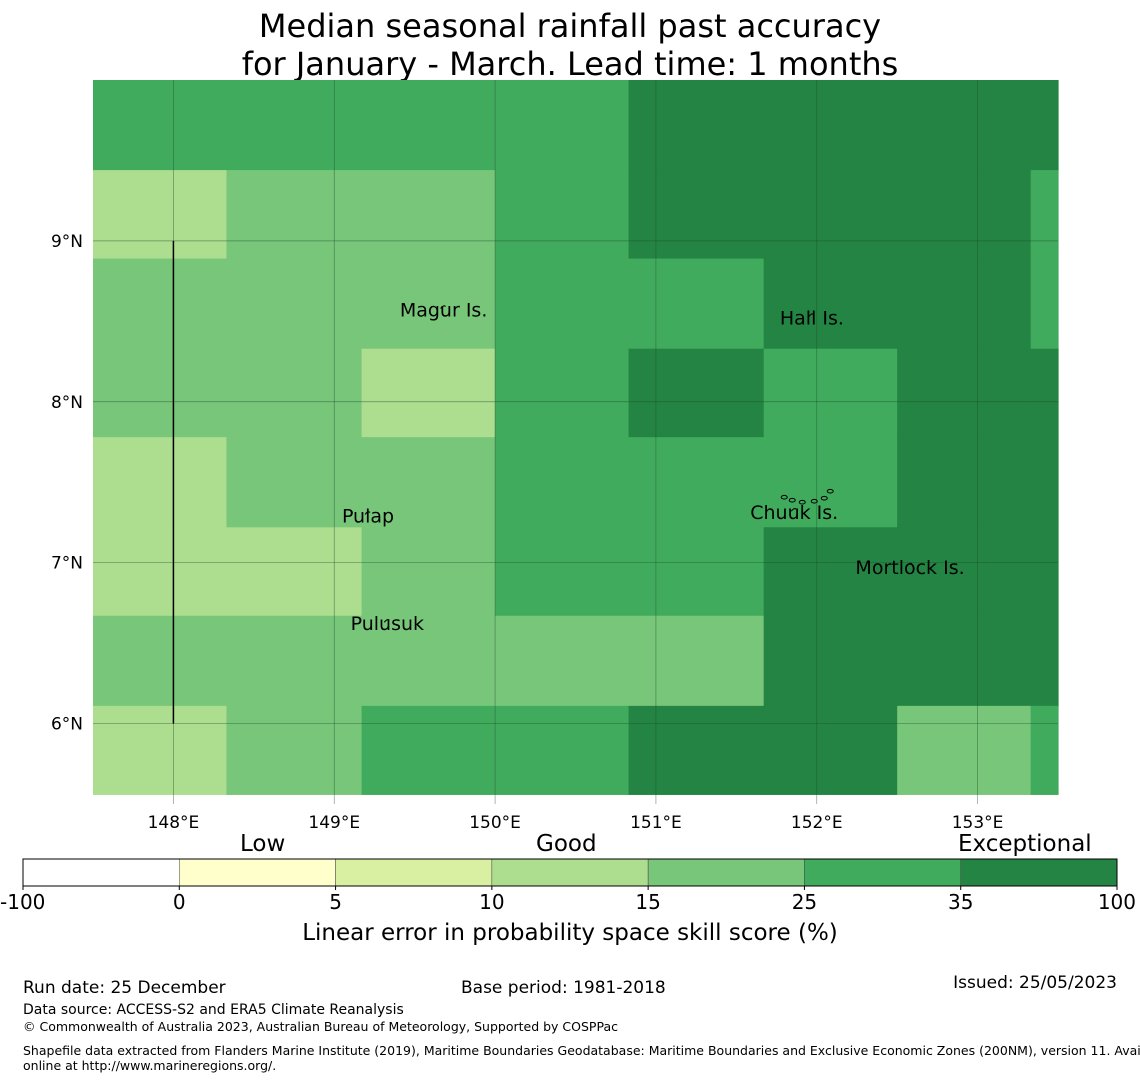 This screenshot has width=1140, height=1080. Describe the element at coordinates (334, 823) in the screenshot. I see `longitude-tick: 149°E` at that location.